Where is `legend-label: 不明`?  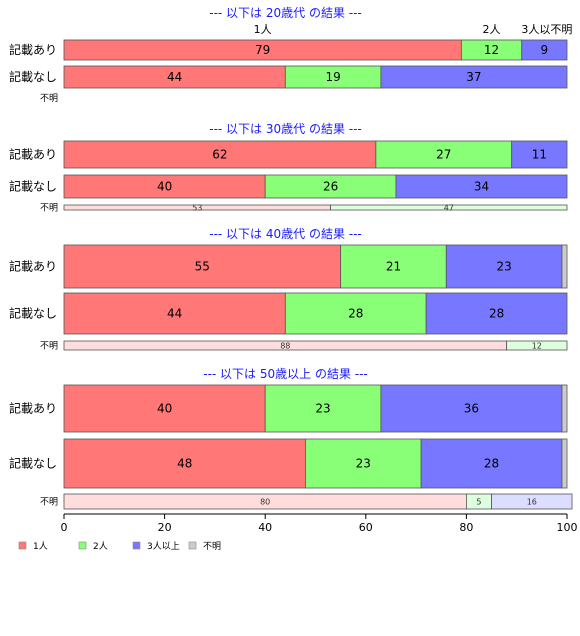 legend-label: 不明 is located at coordinates (212, 546).